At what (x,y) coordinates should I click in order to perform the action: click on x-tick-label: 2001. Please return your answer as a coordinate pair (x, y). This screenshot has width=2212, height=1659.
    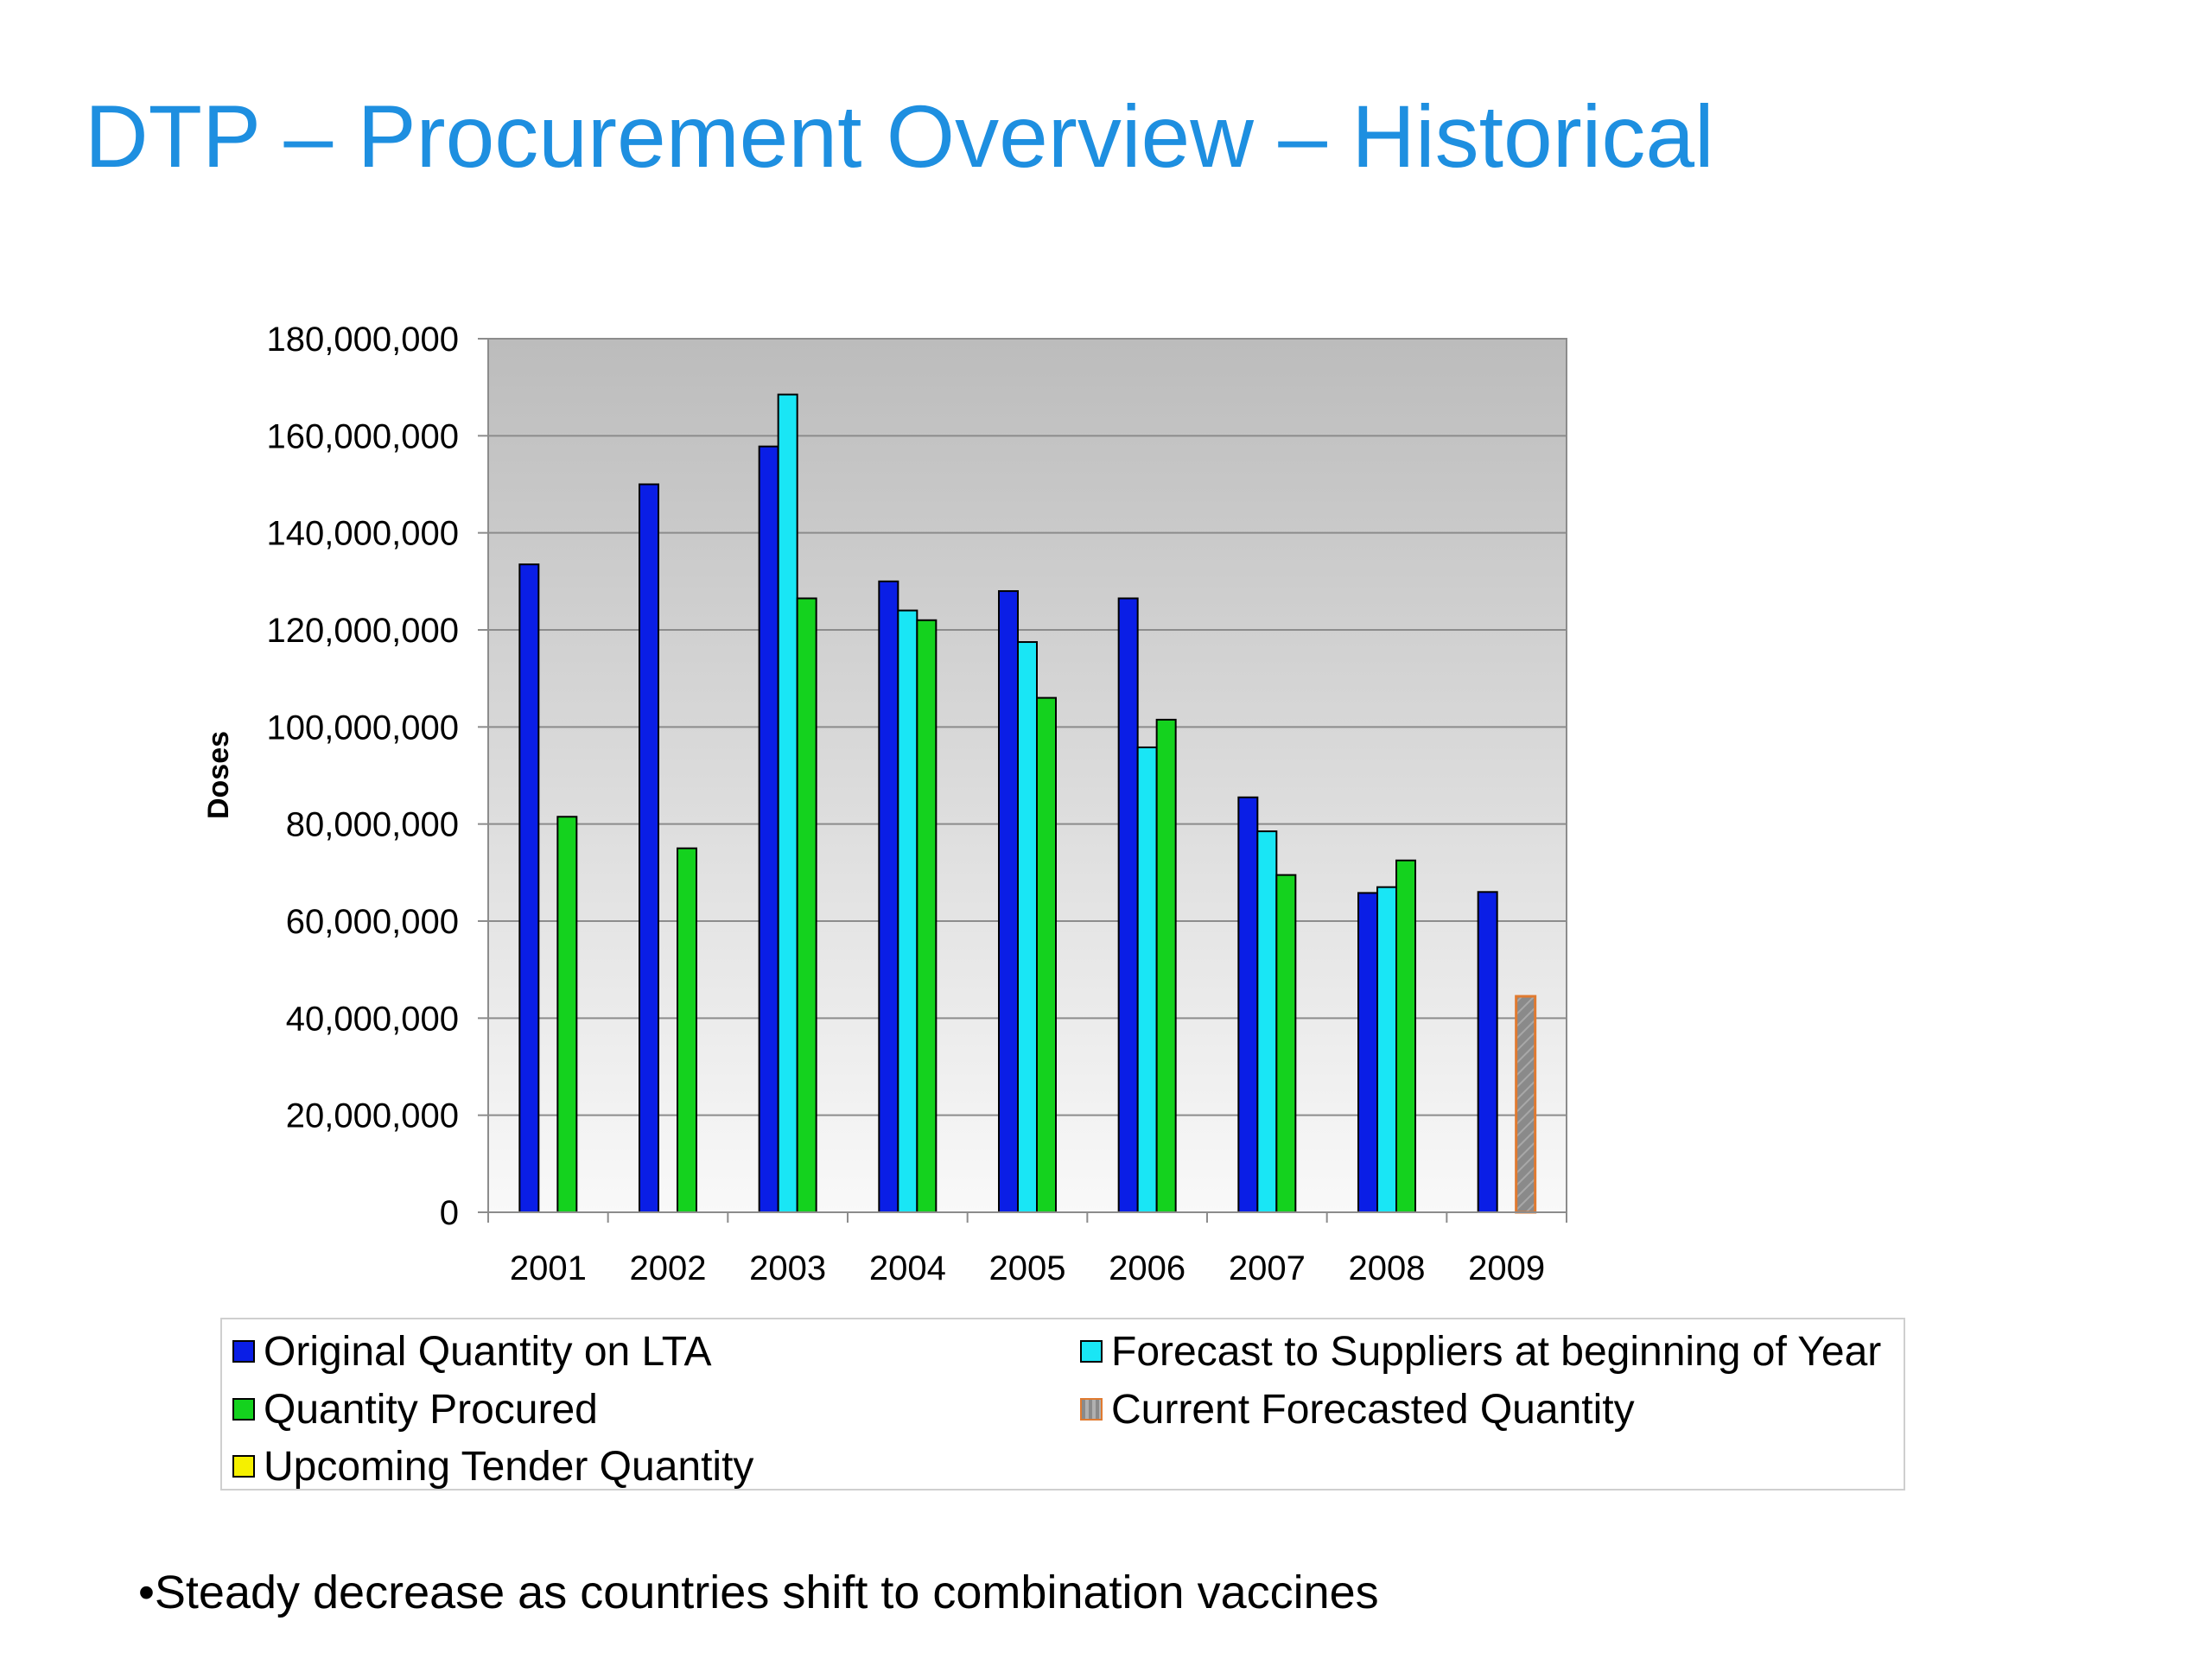
    Looking at the image, I should click on (548, 1268).